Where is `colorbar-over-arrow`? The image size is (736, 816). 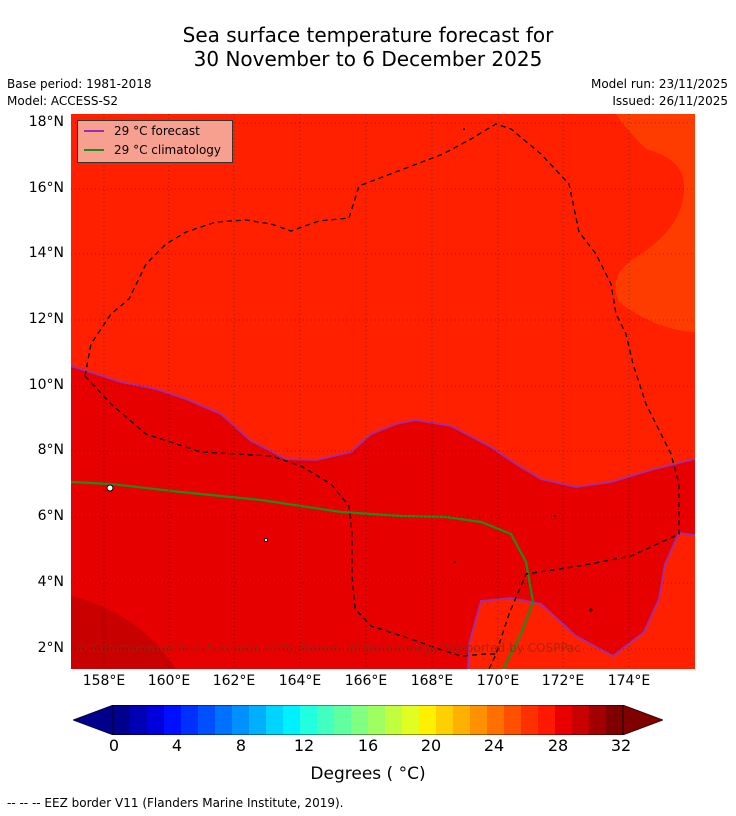 colorbar-over-arrow is located at coordinates (642, 720).